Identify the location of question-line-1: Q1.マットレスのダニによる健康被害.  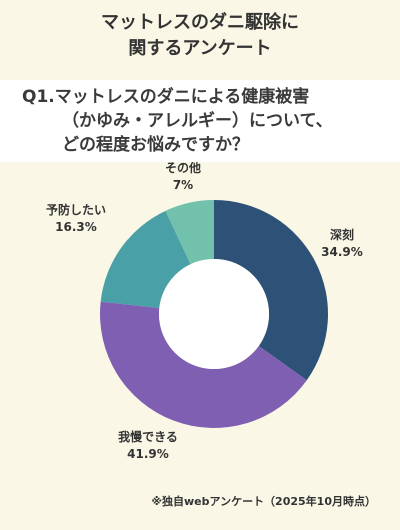
(166, 97).